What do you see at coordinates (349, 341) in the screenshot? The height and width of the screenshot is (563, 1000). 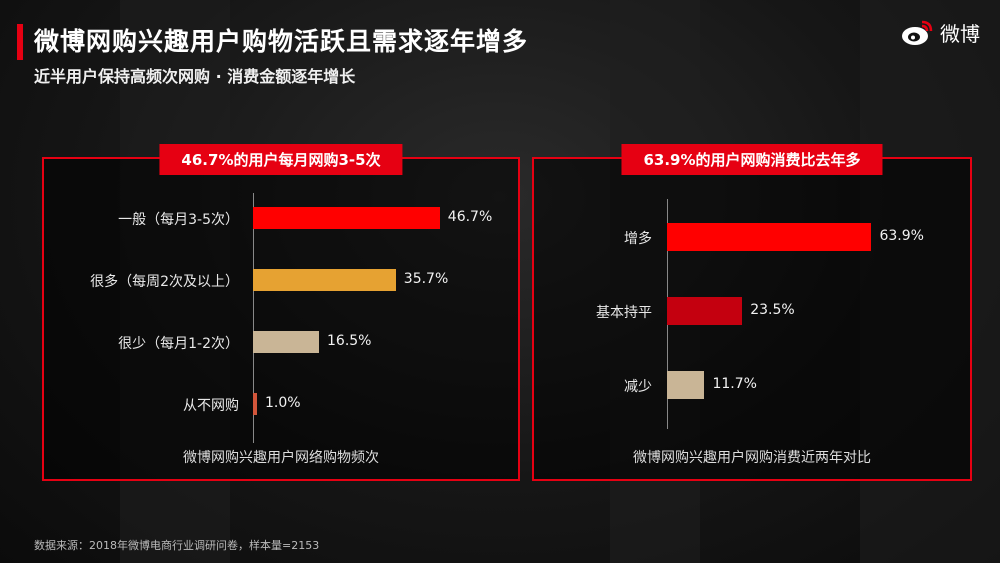 I see `frequency-value-label: 16.5%` at bounding box center [349, 341].